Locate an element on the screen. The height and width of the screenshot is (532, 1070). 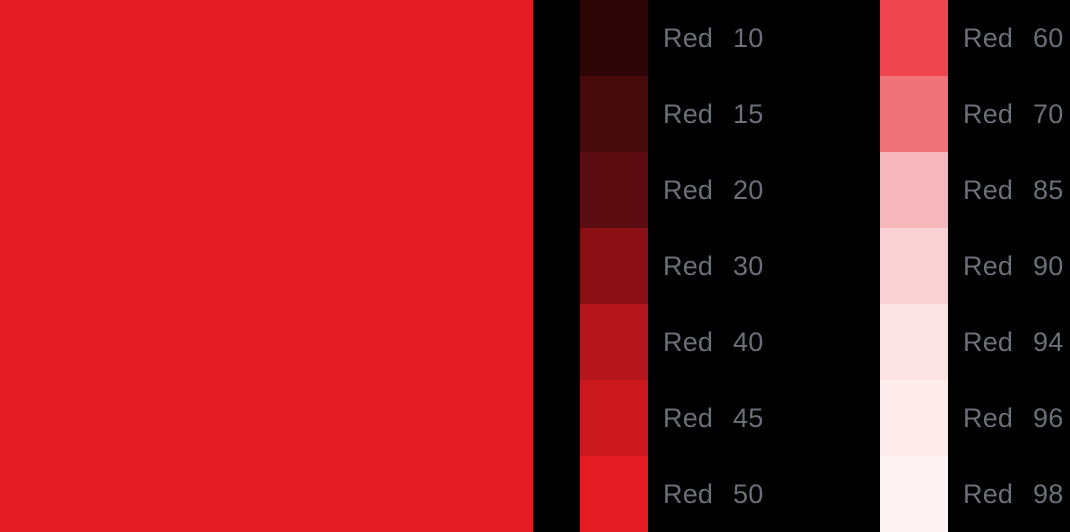
swatch-label: Red 50 is located at coordinates (713, 494).